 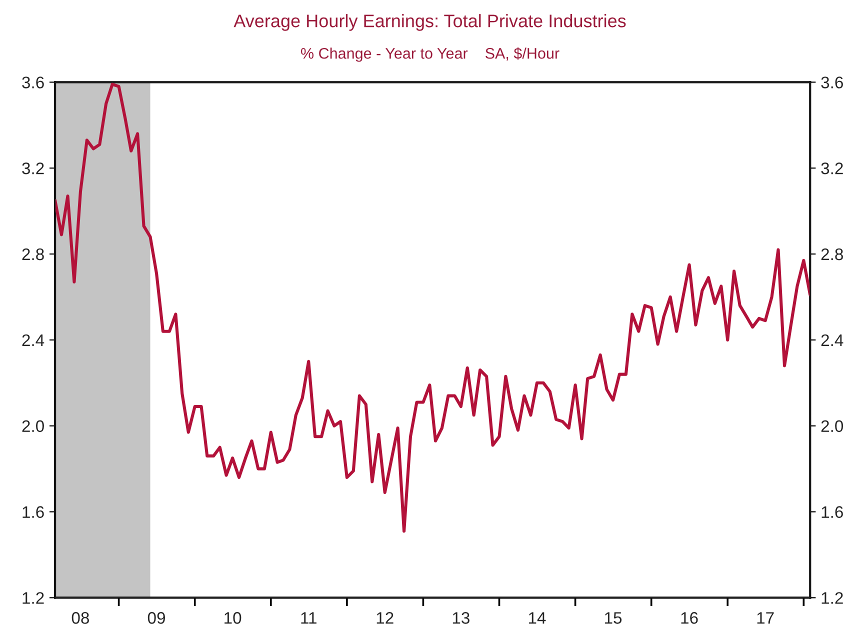 What do you see at coordinates (430, 22) in the screenshot?
I see `chart-title: Average Hourly Earnings: Total Private Industries` at bounding box center [430, 22].